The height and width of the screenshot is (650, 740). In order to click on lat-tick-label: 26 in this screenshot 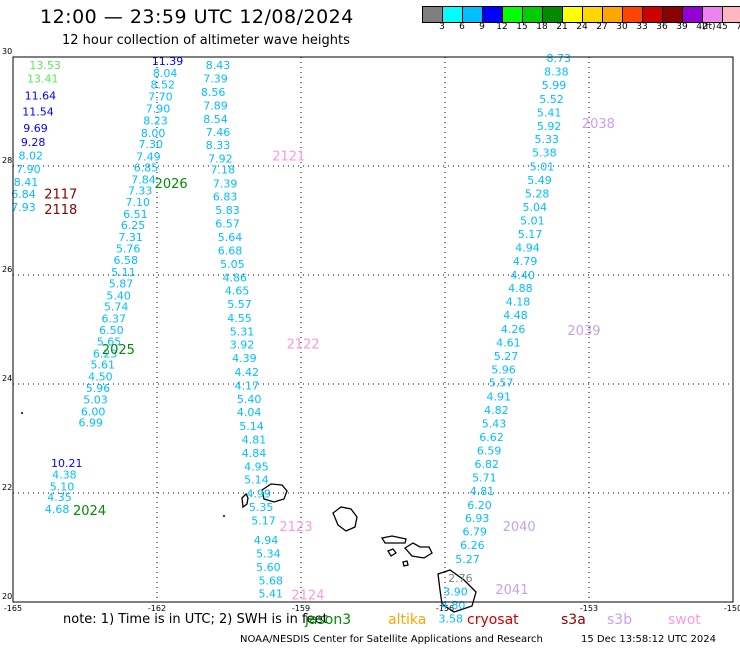, I will do `click(7, 269)`.